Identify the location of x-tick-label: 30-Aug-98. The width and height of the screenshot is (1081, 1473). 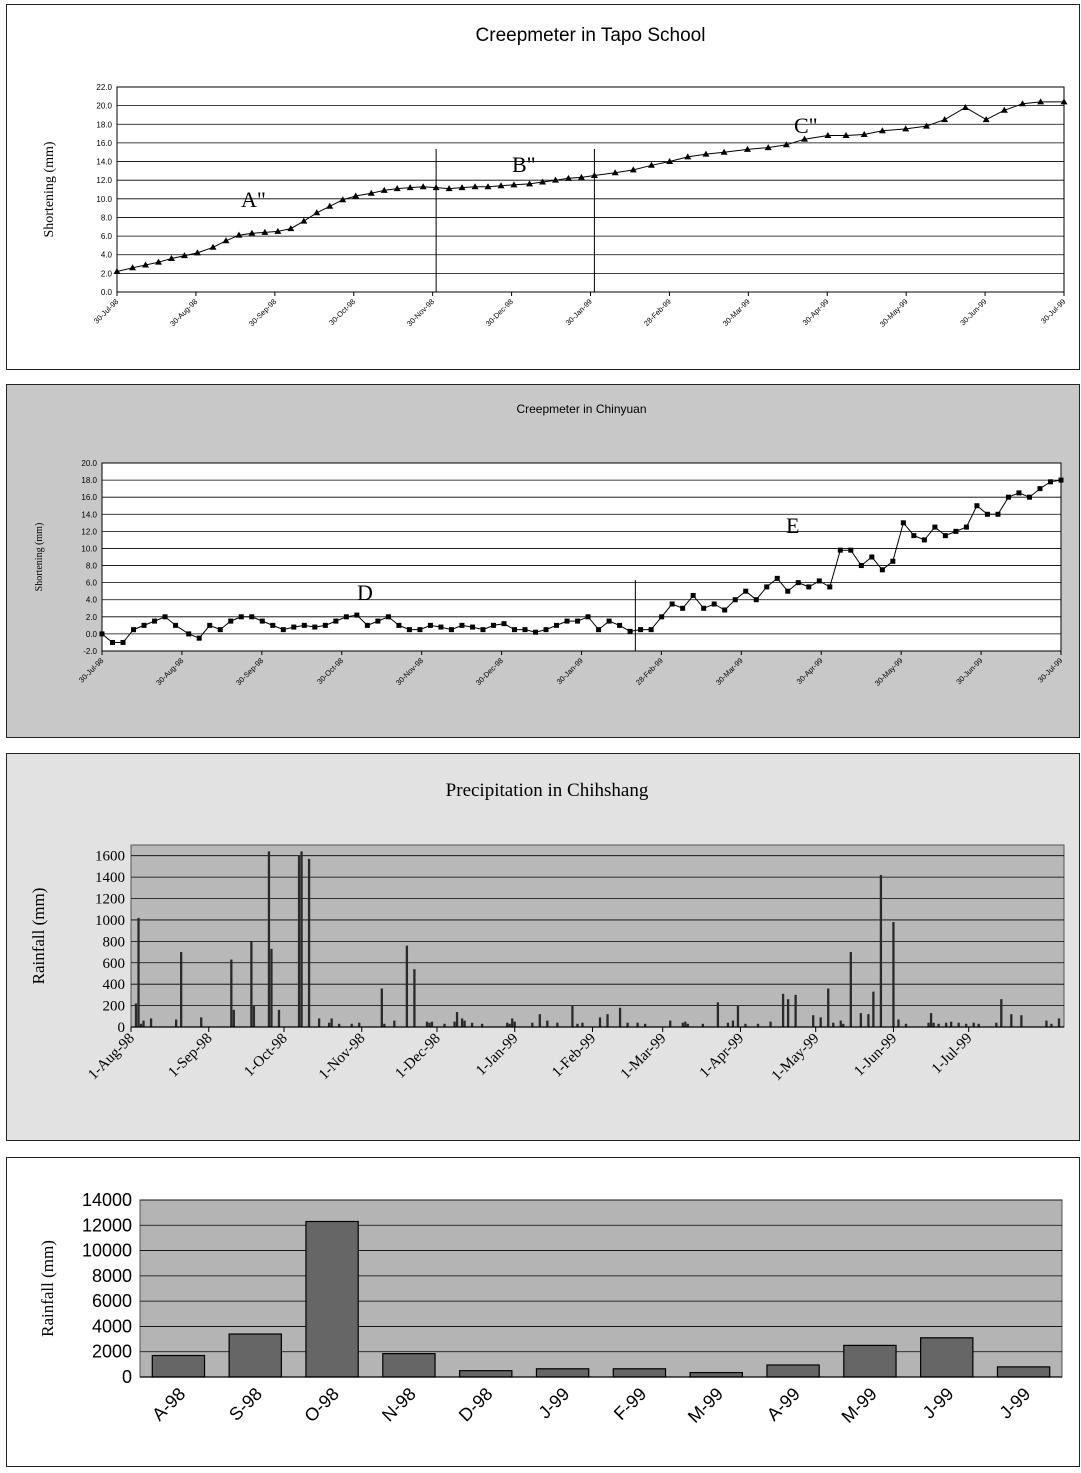
(183, 312).